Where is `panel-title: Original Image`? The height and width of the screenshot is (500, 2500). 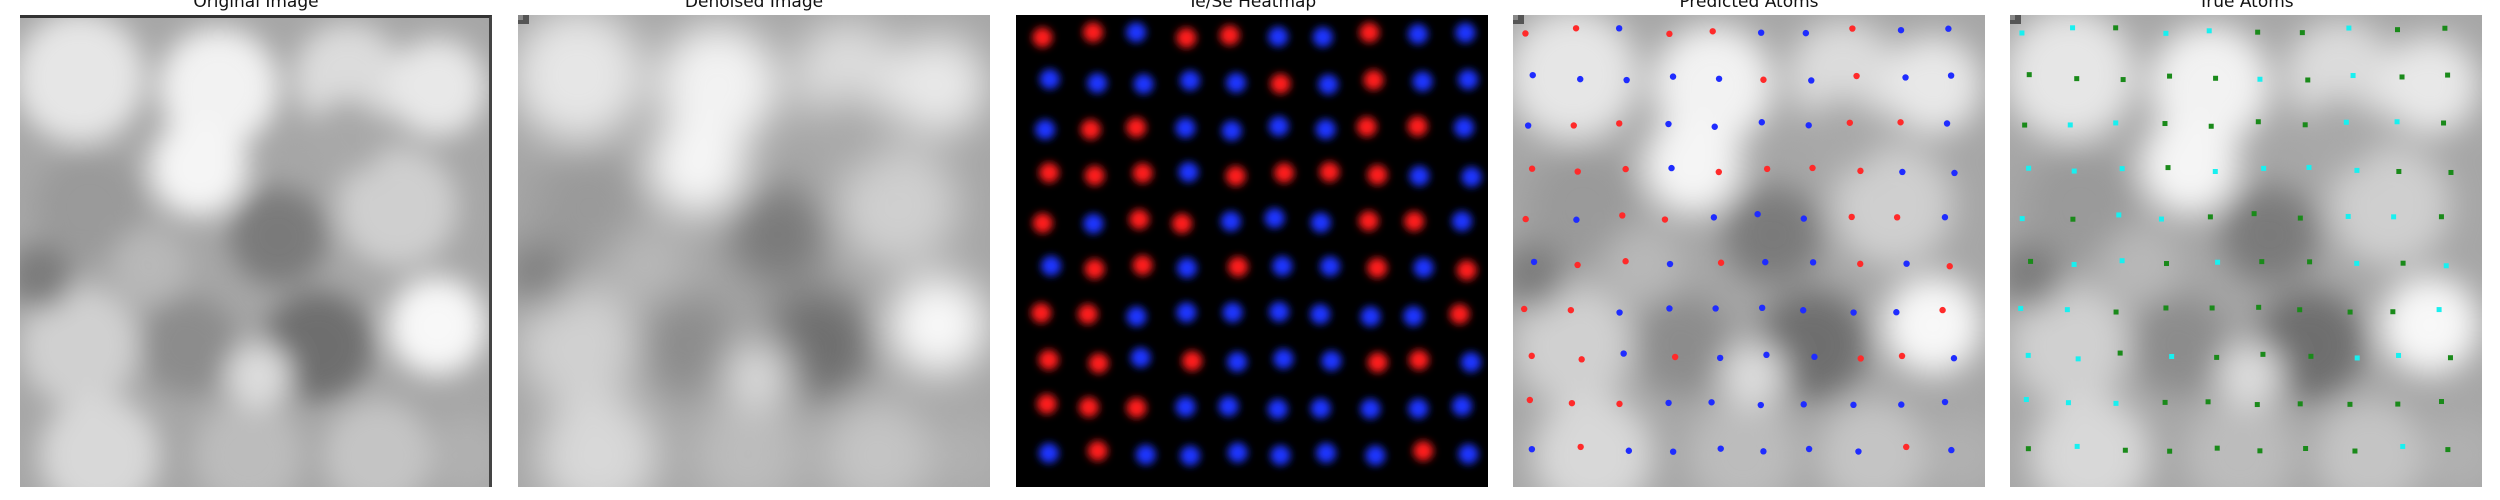 panel-title: Original Image is located at coordinates (256, 6).